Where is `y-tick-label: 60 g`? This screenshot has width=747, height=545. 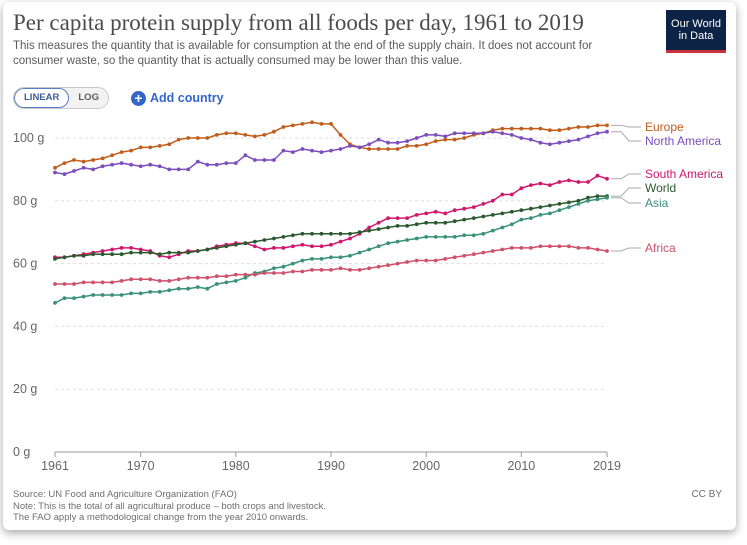
y-tick-label: 60 g is located at coordinates (25, 264).